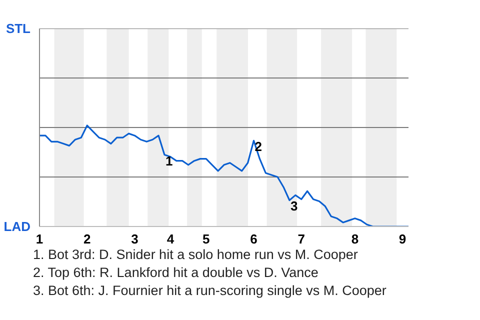 Image resolution: width=480 pixels, height=320 pixels. What do you see at coordinates (402, 239) in the screenshot?
I see `x-tick-label: 9` at bounding box center [402, 239].